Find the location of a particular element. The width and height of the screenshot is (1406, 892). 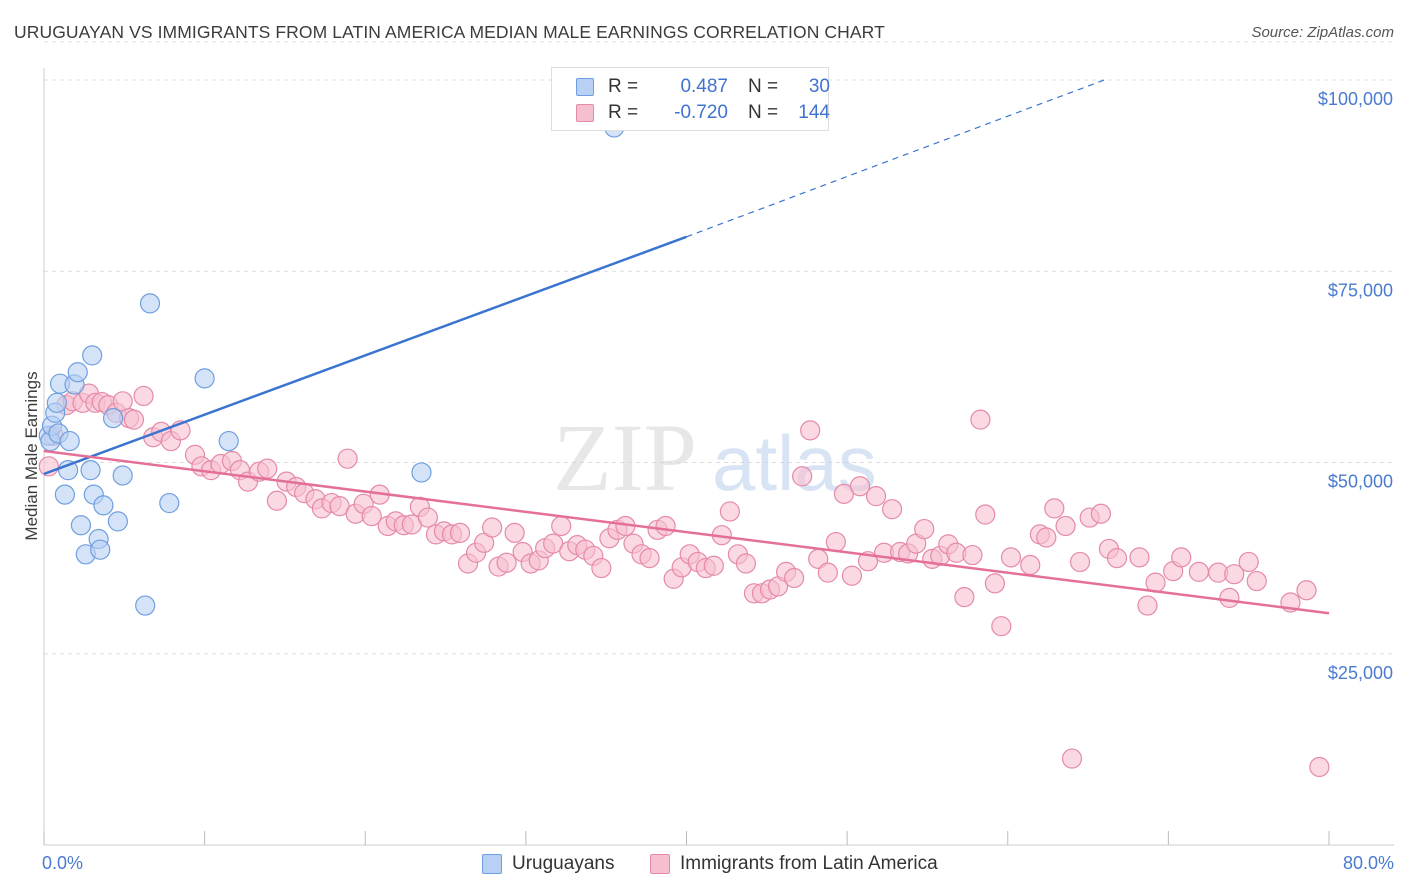

legend-n-value: 30 is located at coordinates (819, 86).